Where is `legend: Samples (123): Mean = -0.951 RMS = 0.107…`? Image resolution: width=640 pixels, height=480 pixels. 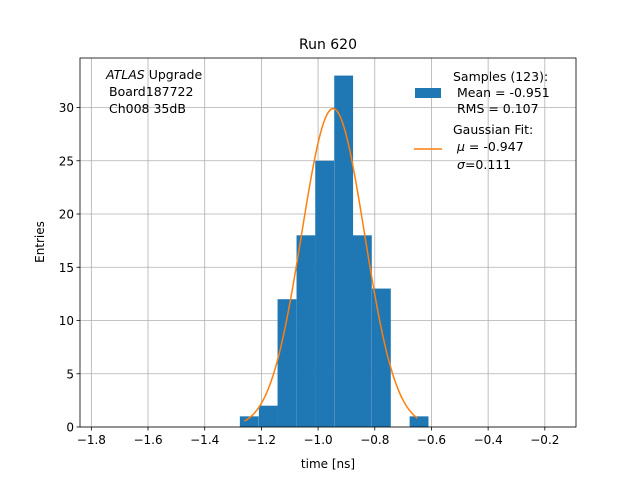 legend: Samples (123): Mean = -0.951 RMS = 0.107… is located at coordinates (482, 120).